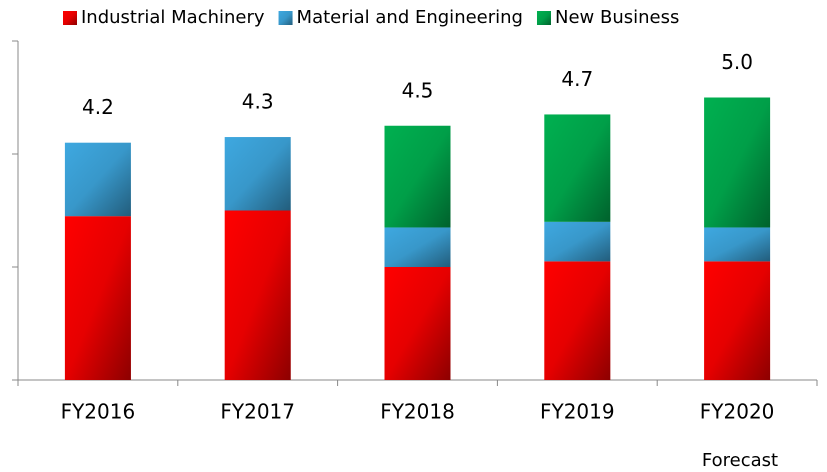 Image resolution: width=827 pixels, height=472 pixels. What do you see at coordinates (258, 102) in the screenshot?
I see `total-label: 4.3` at bounding box center [258, 102].